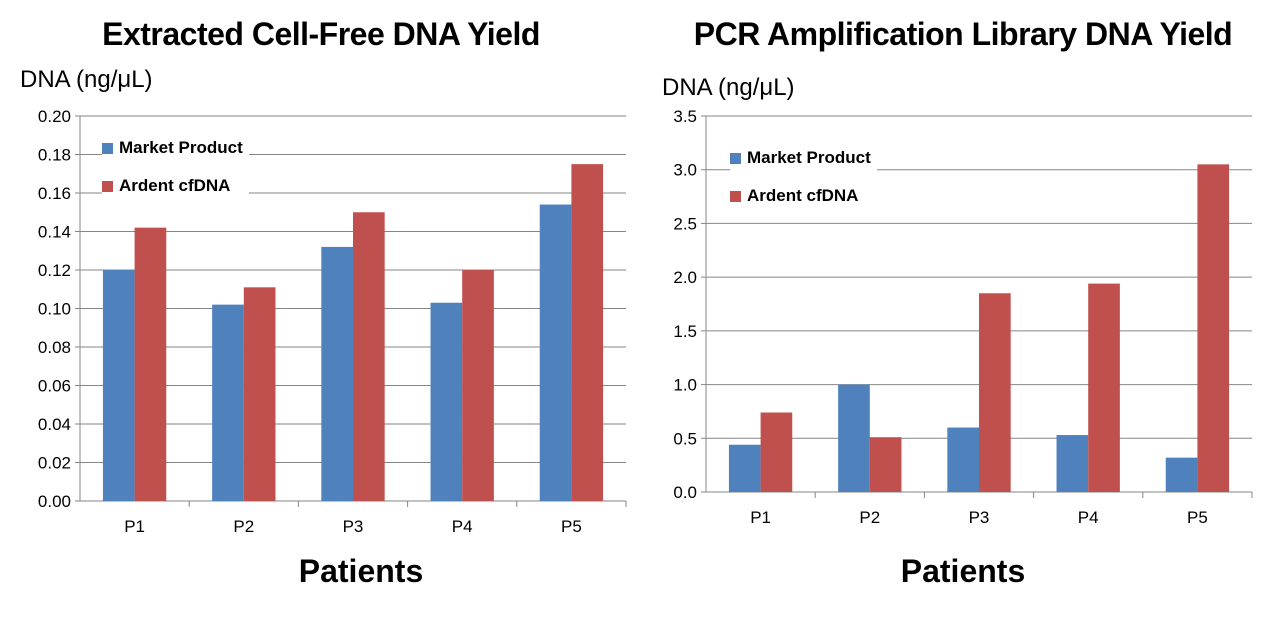 This screenshot has width=1284, height=618. I want to click on y-tick-label: 0.14, so click(54, 232).